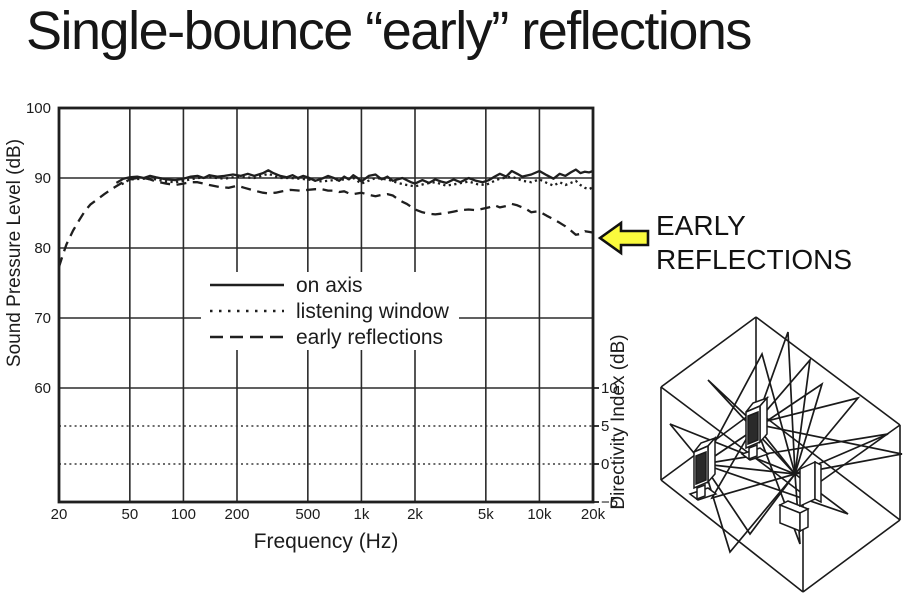 This screenshot has height=600, width=920. What do you see at coordinates (326, 445) in the screenshot?
I see `di-dotted-lines` at bounding box center [326, 445].